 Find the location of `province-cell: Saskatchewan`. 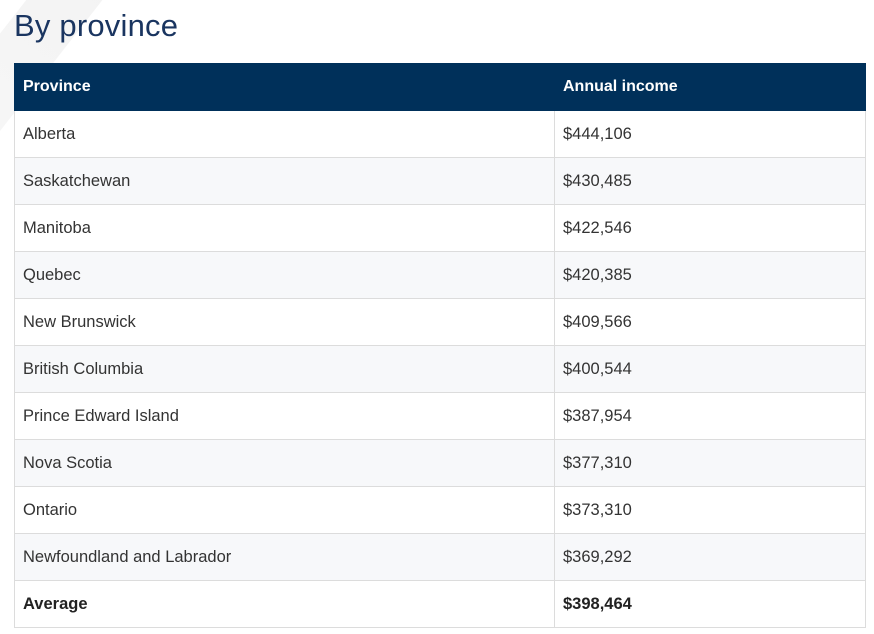

province-cell: Saskatchewan is located at coordinates (284, 181).